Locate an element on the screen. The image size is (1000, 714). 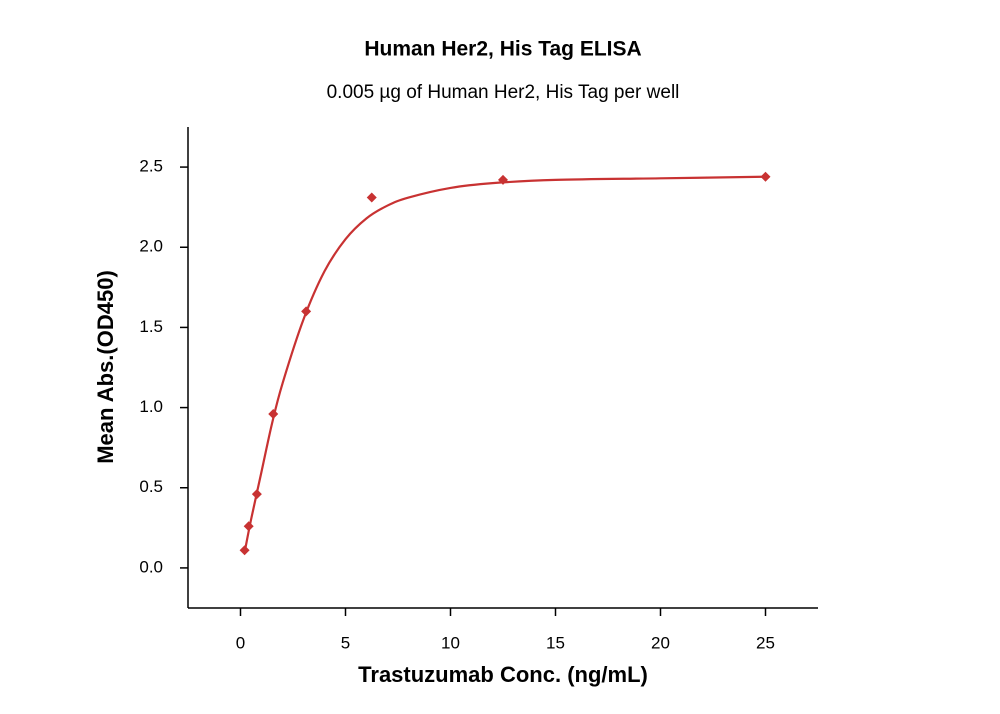
y-tick-label: 2.5 is located at coordinates (151, 166).